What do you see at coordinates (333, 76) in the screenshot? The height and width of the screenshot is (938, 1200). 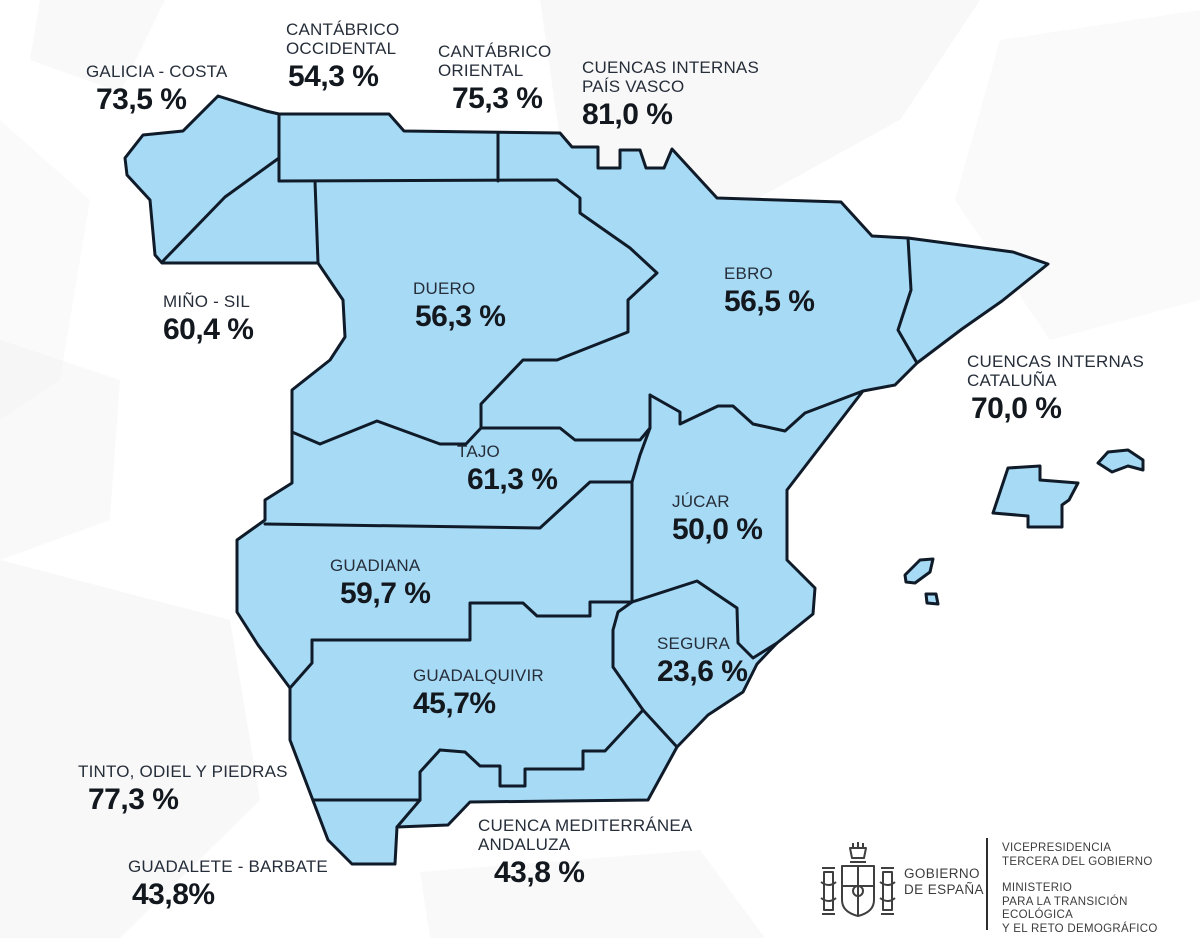 I see `basin-value: 54,3 %` at bounding box center [333, 76].